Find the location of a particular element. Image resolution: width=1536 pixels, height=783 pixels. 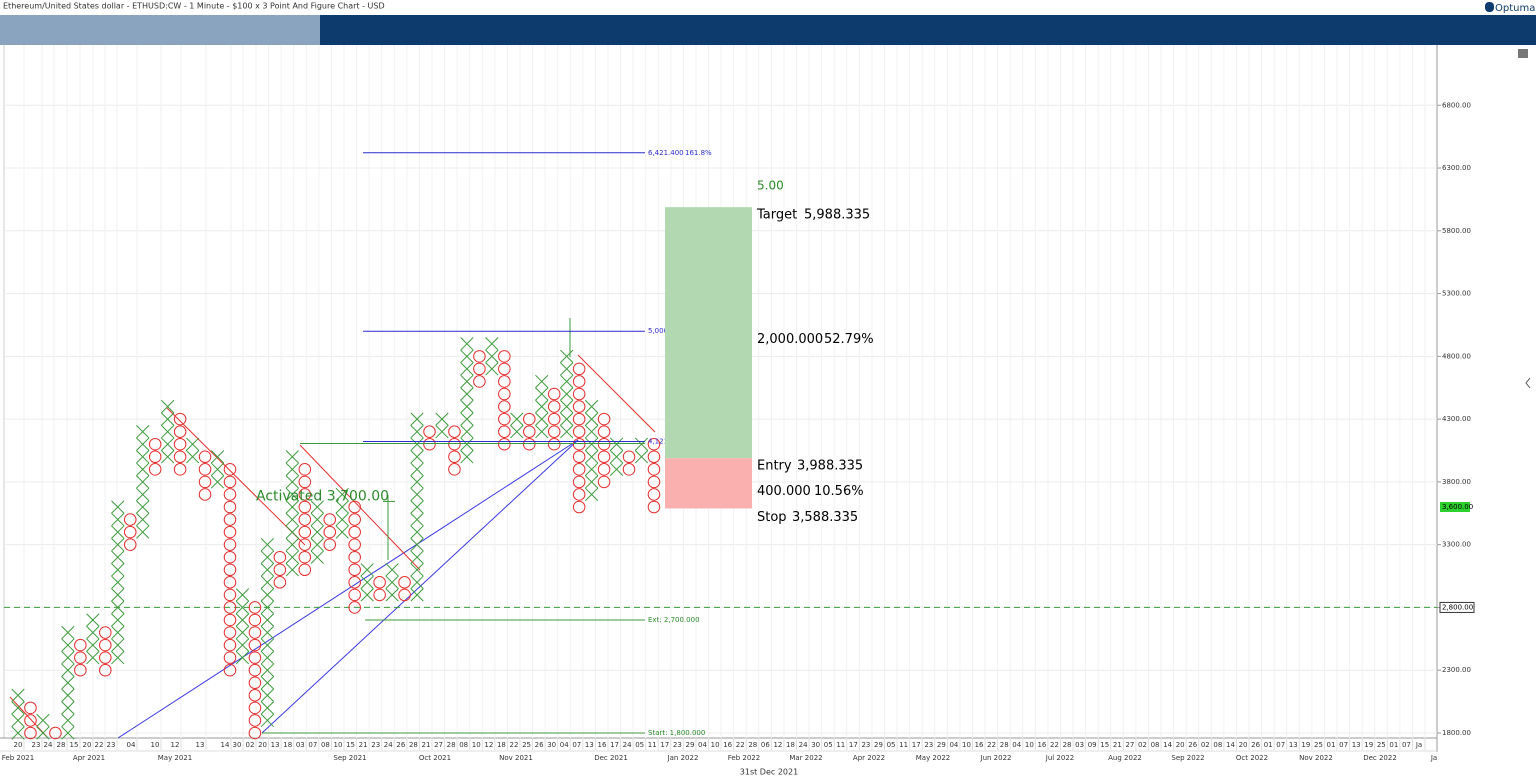

x-month-label: Apr 2022 is located at coordinates (869, 758).